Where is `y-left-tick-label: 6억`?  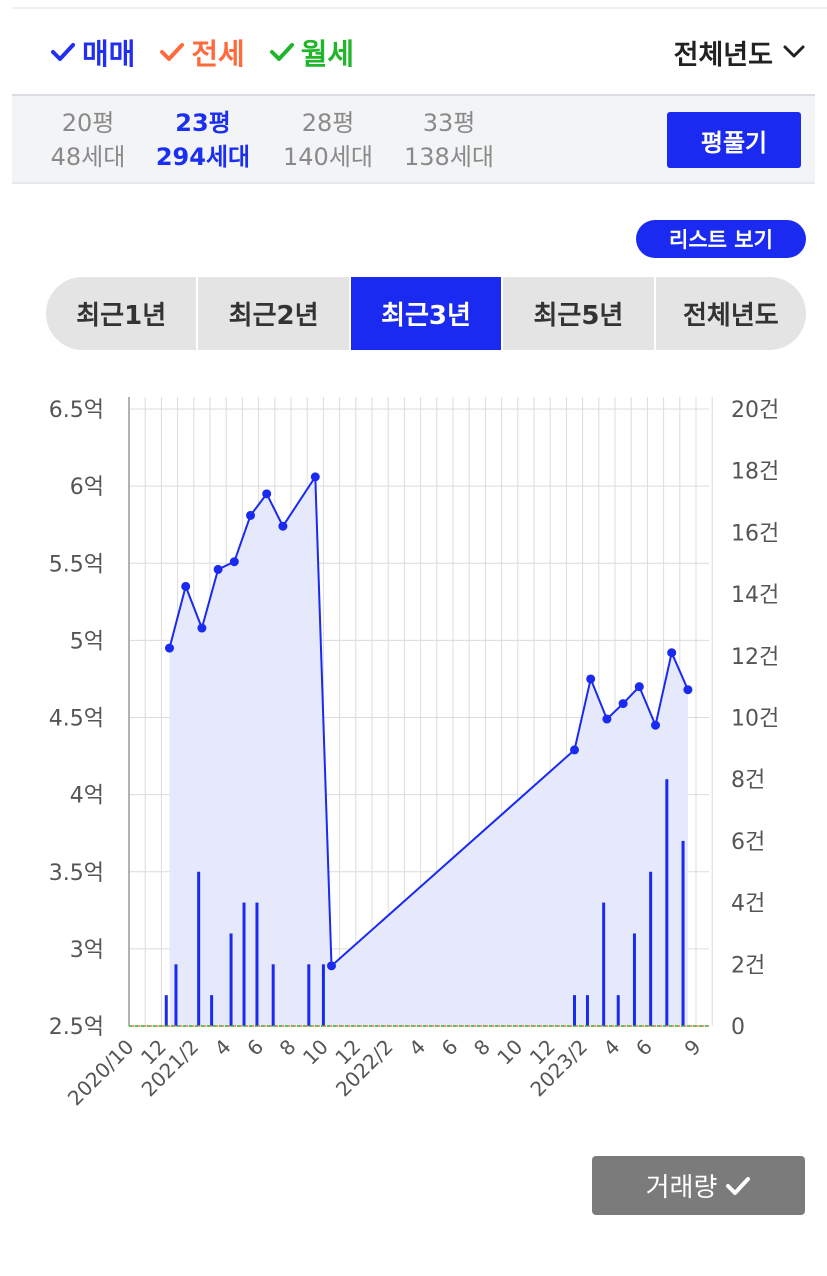 y-left-tick-label: 6억 is located at coordinates (87, 487).